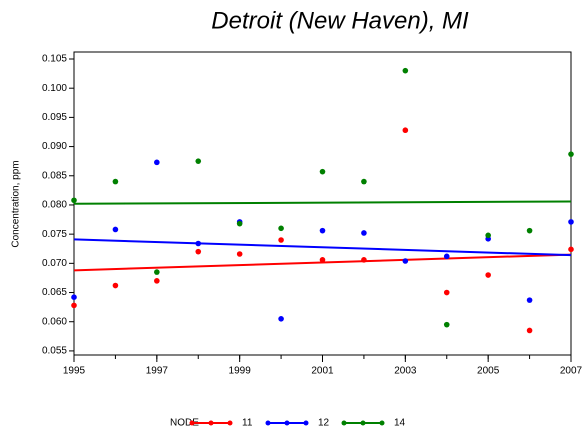 The height and width of the screenshot is (436, 584). What do you see at coordinates (54, 175) in the screenshot?
I see `y-tick-label: 0.085` at bounding box center [54, 175].